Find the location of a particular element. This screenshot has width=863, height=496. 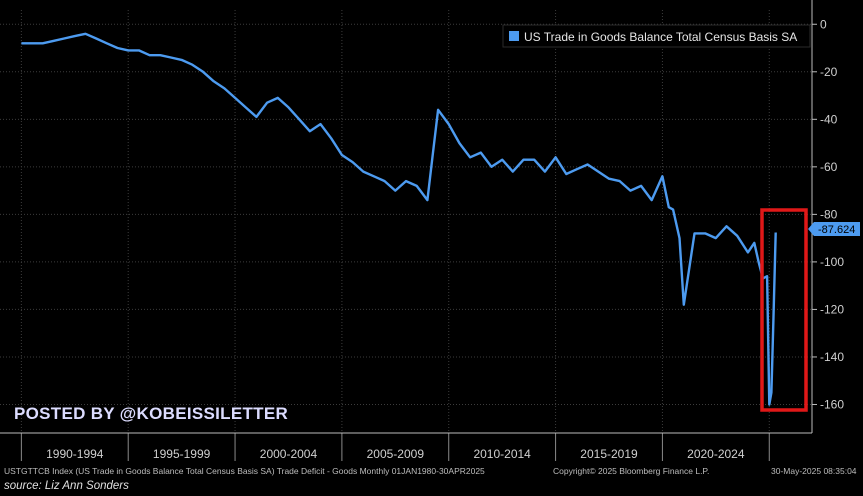

y-axis-labels: 0 -20 -40 -60 -80 -100 -120 -140 -160 is located at coordinates (832, 214).